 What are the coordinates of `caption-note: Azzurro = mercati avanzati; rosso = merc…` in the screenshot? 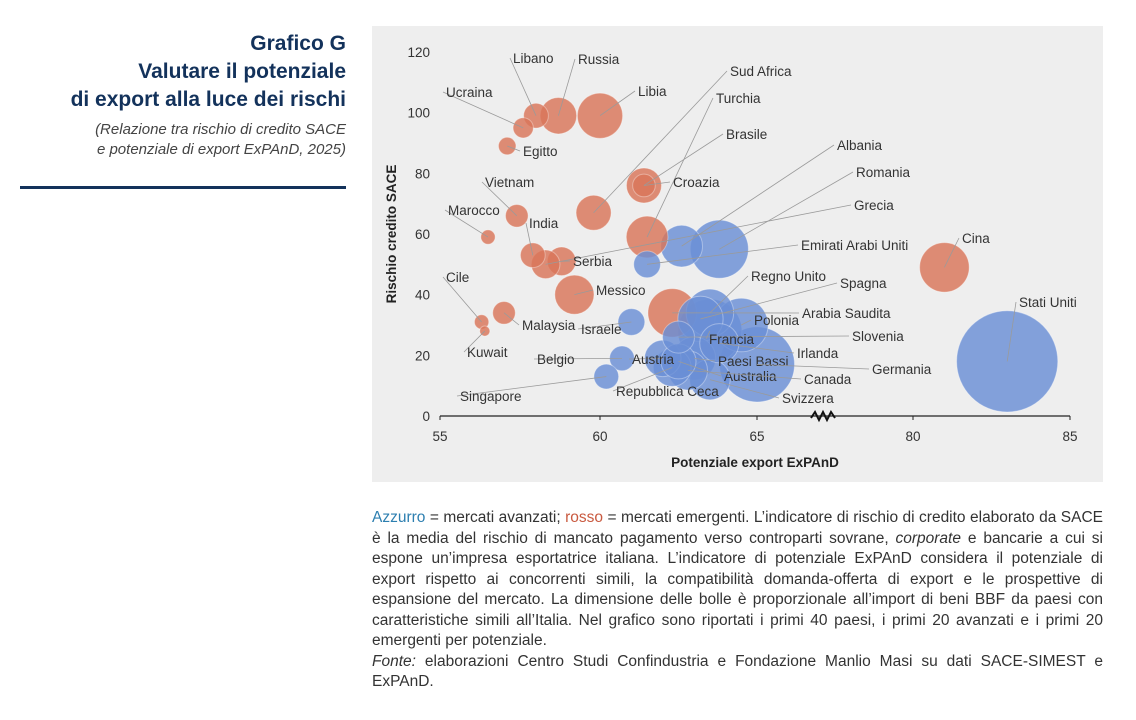 It's located at (737, 580).